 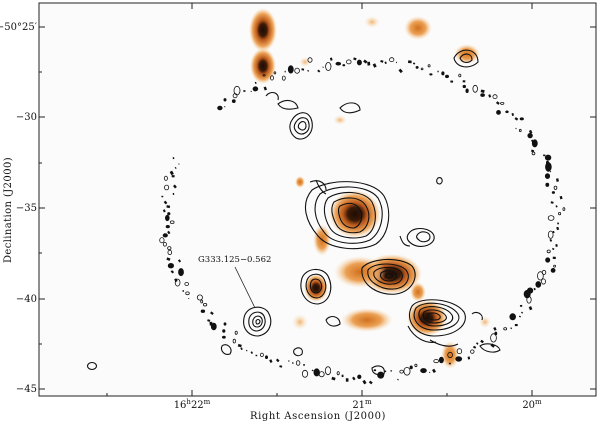 What do you see at coordinates (362, 404) in the screenshot?
I see `x-tick-label: 21m` at bounding box center [362, 404].